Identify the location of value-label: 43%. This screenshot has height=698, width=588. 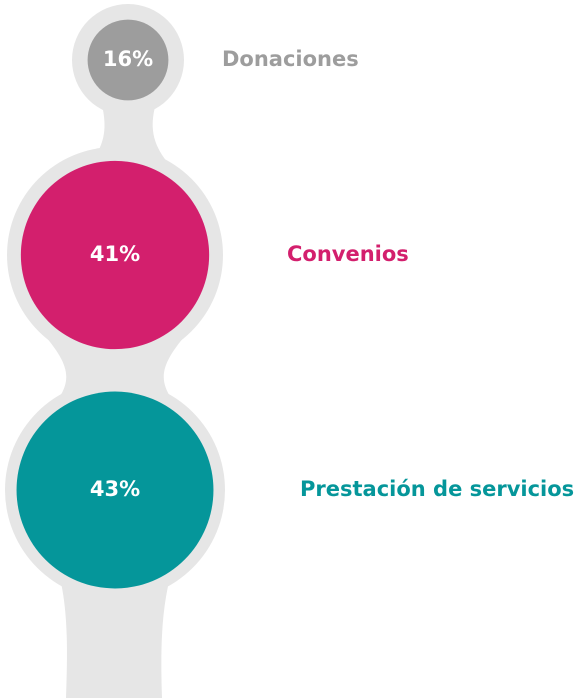
(115, 489).